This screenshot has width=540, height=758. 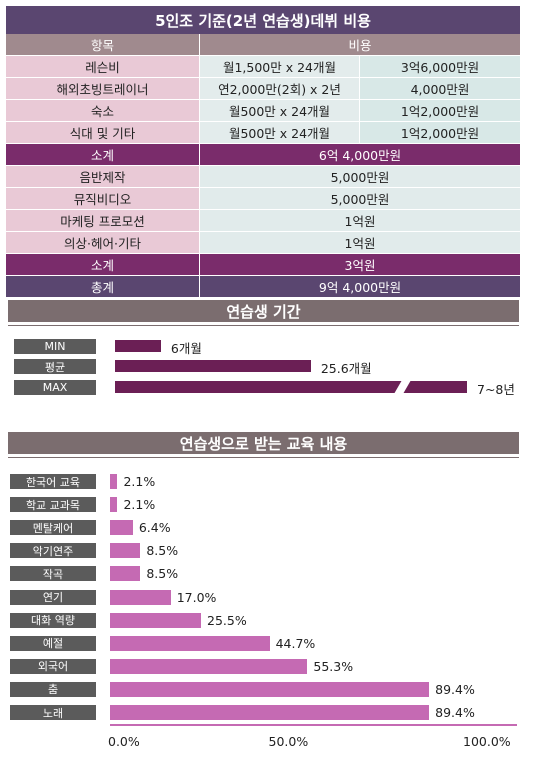 What do you see at coordinates (103, 132) in the screenshot?
I see `row-item: 식대 및 기타` at bounding box center [103, 132].